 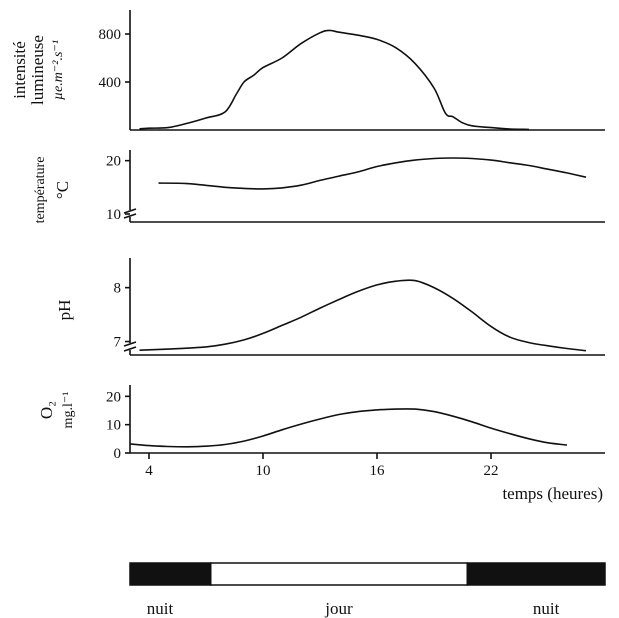 I want to click on xtick-label-2: 16, so click(x=378, y=471).